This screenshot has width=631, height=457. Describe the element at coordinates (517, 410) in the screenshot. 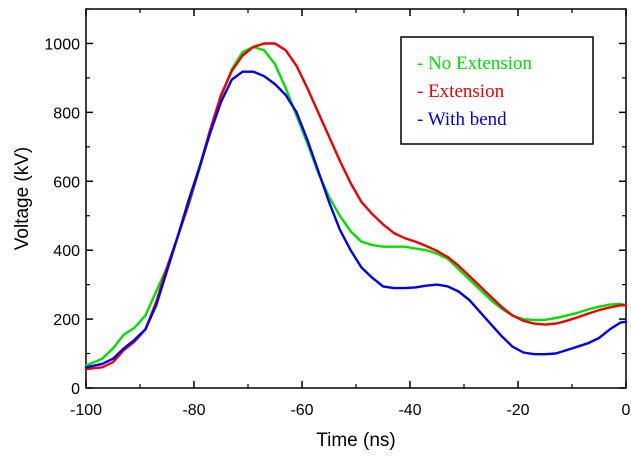

I see `x-tick-label: -20` at that location.